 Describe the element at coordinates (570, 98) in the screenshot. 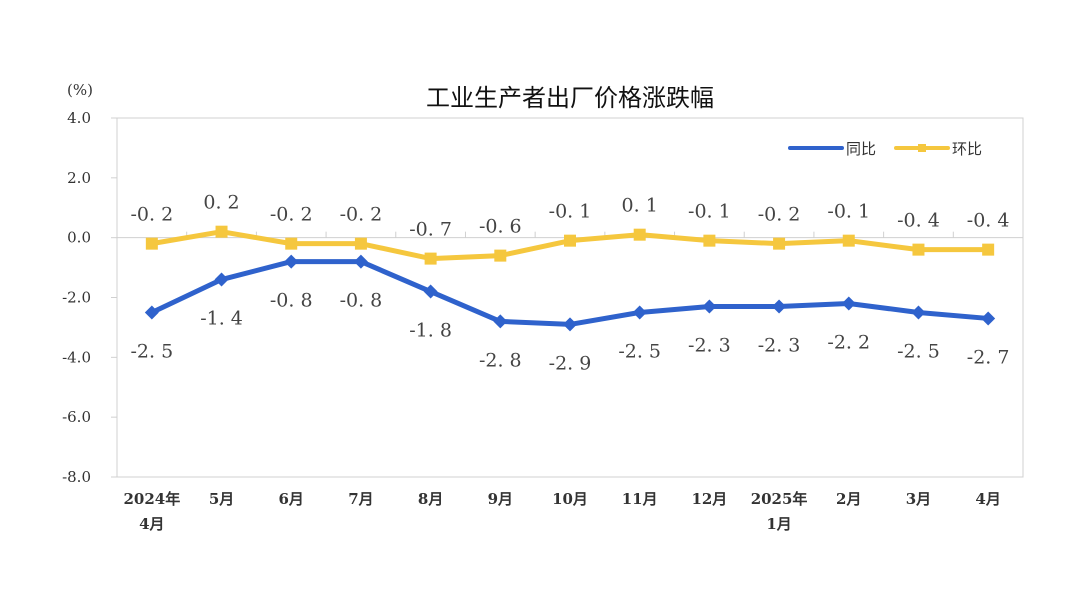

I see `chart-title: 工业生产者出厂价格涨跌幅` at that location.